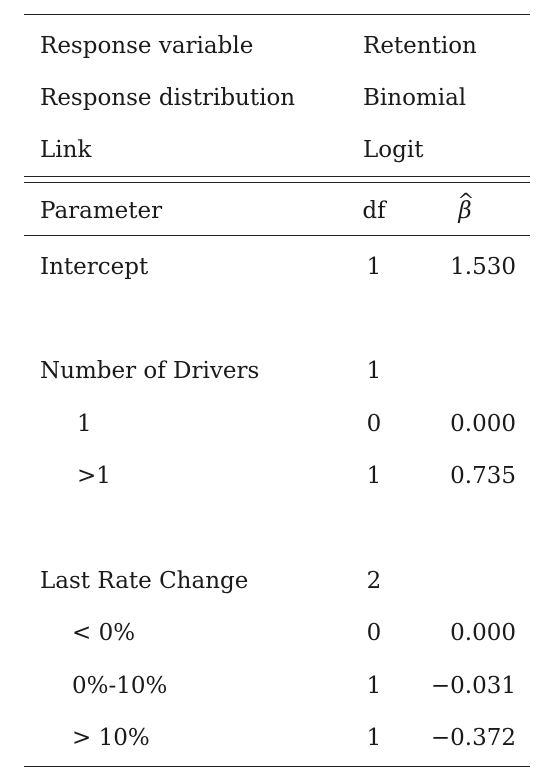  Describe the element at coordinates (101, 211) in the screenshot. I see `header-parameter: Parameter` at that location.